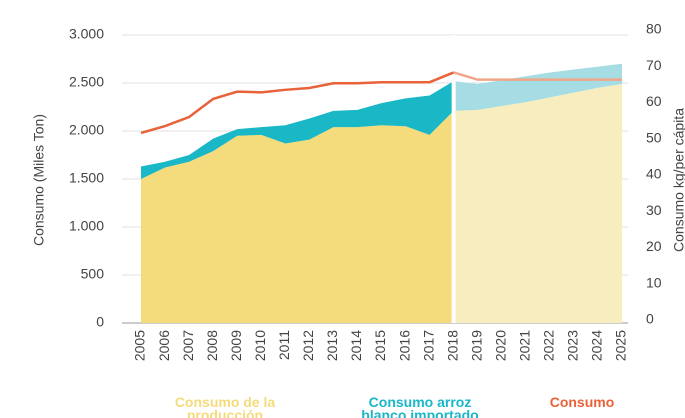  Describe the element at coordinates (86, 82) in the screenshot. I see `y-tick-label: 2.500` at that location.